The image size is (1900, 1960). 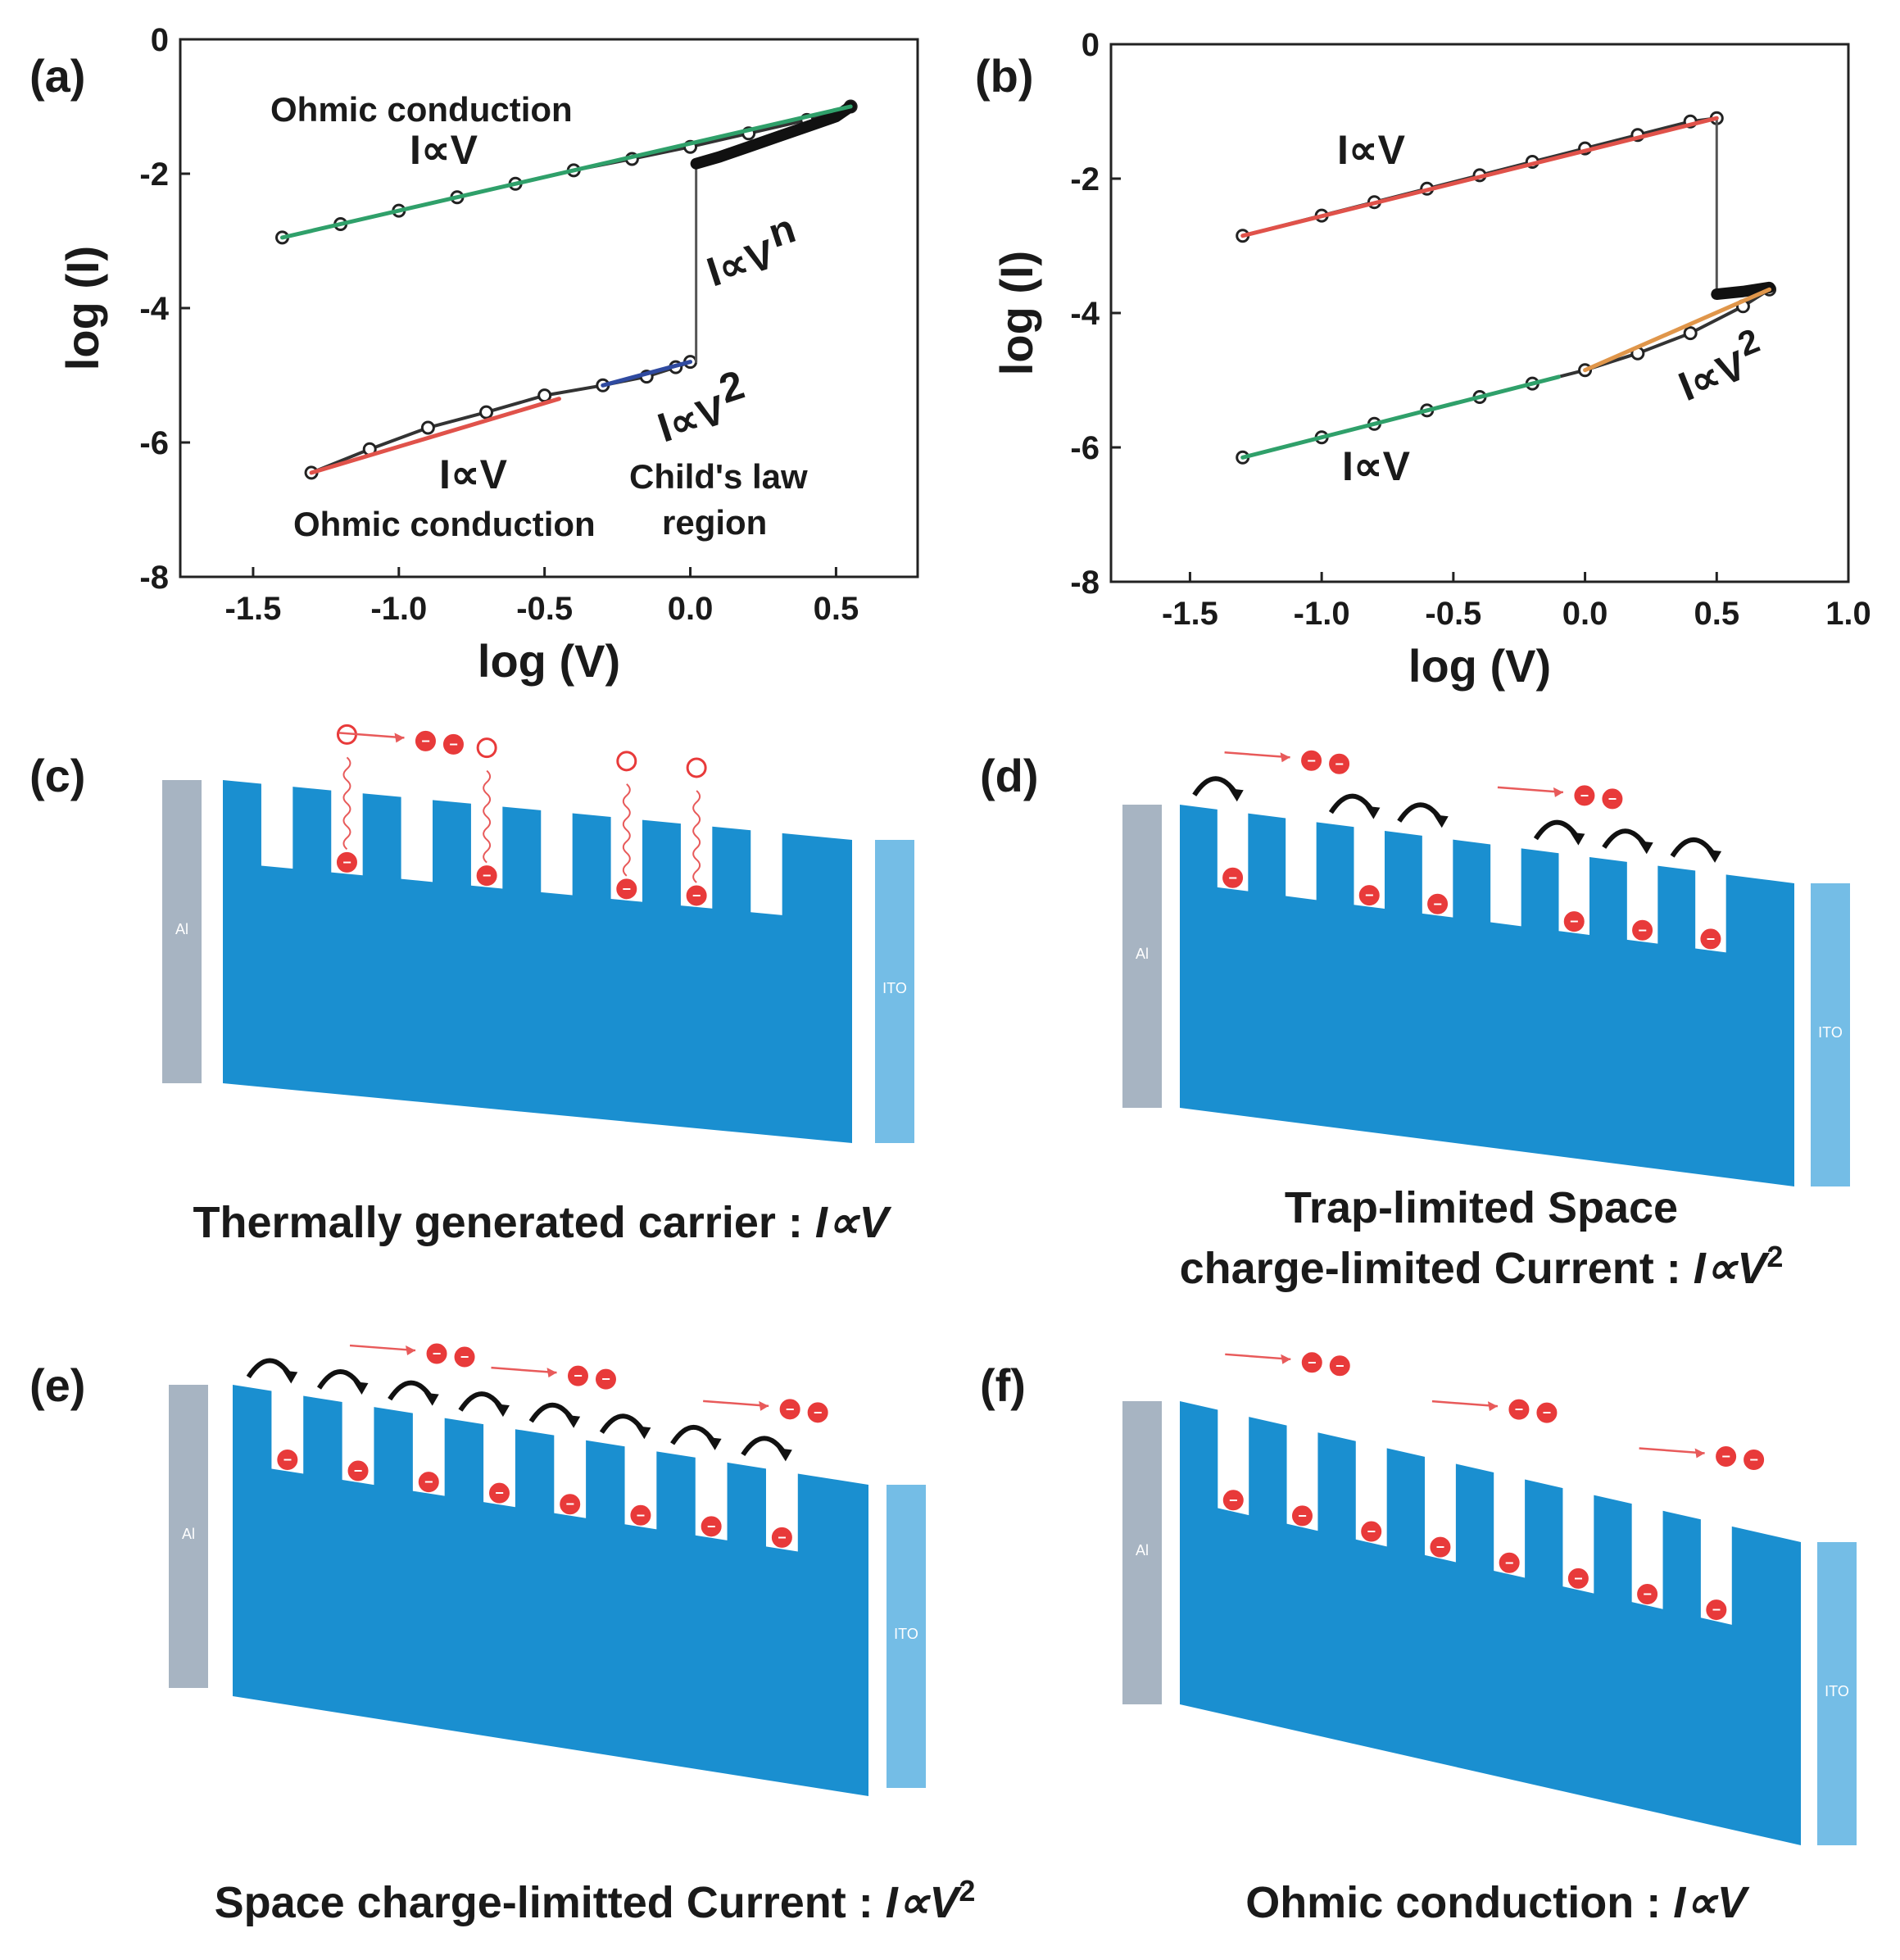 What do you see at coordinates (764, 1405) in the screenshot?
I see `drift-arrow-head` at bounding box center [764, 1405].